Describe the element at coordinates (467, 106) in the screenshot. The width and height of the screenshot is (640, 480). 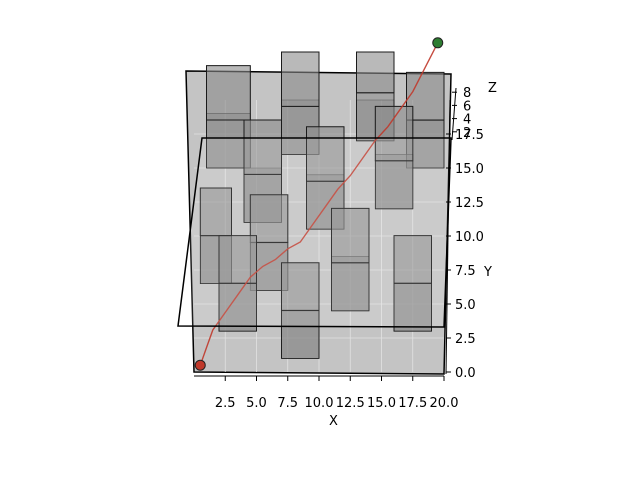
I see `z-tick-label: 6` at that location.